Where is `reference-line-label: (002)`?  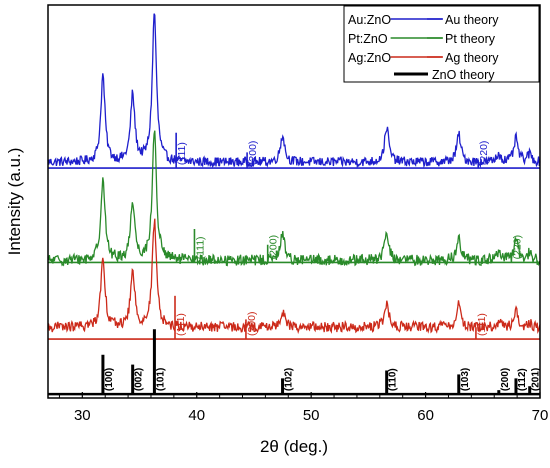
reference-line-label: (002) is located at coordinates (139, 379).